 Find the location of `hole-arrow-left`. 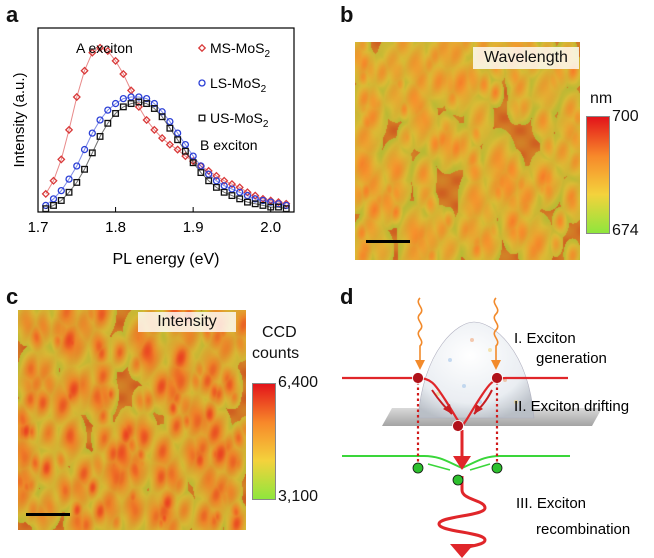

hole-arrow-left is located at coordinates (439, 467).